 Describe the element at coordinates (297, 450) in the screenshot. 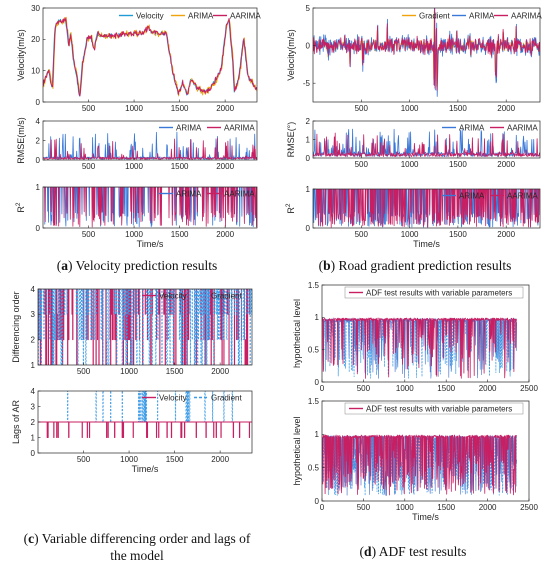

I see `y-axis-label: hypothetical level` at that location.